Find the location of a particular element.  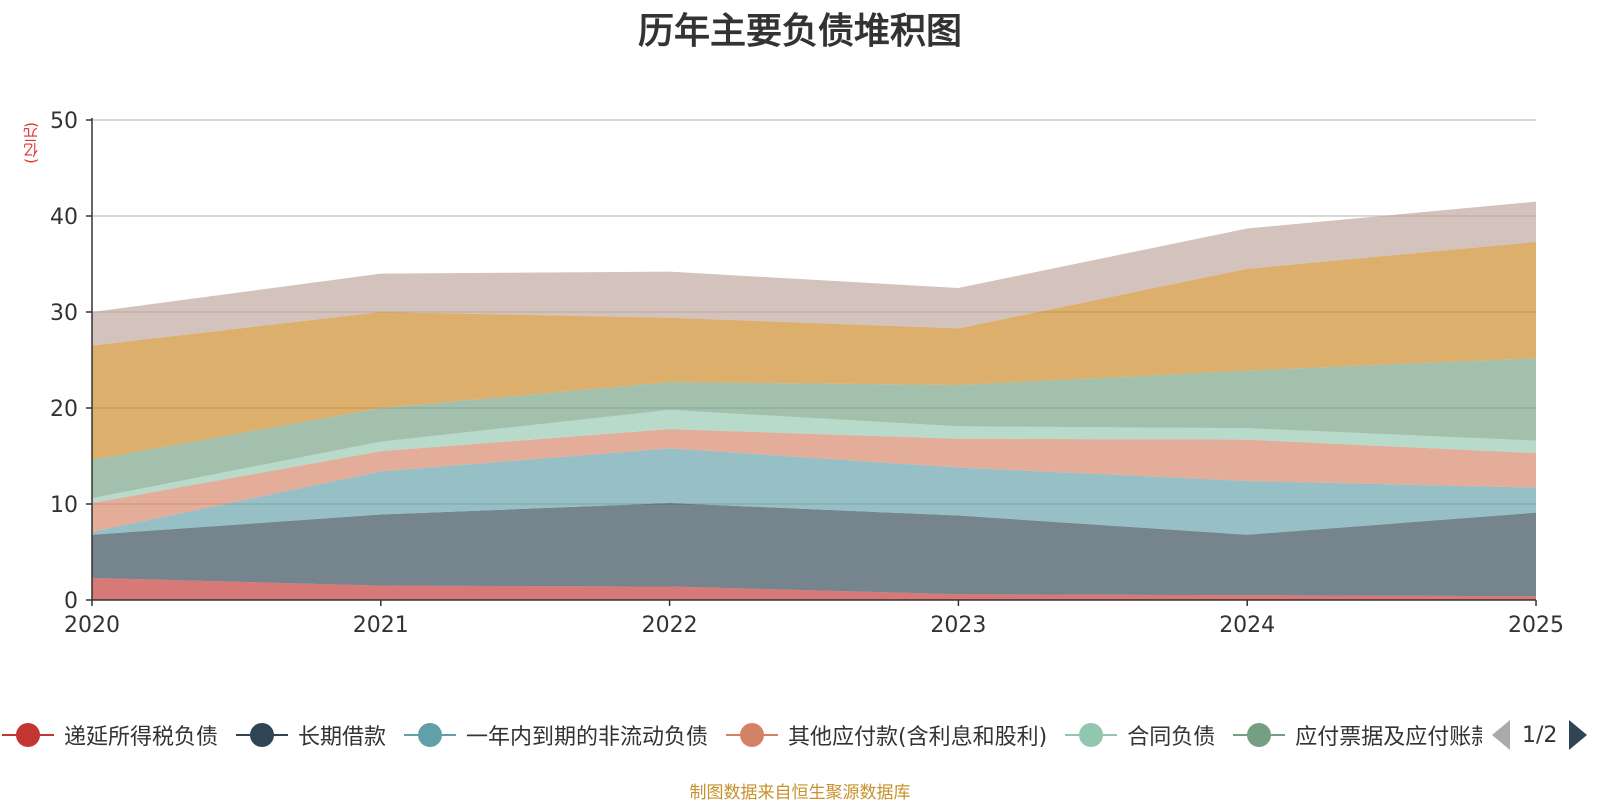

y-tick-label-50: 50 is located at coordinates (64, 121).